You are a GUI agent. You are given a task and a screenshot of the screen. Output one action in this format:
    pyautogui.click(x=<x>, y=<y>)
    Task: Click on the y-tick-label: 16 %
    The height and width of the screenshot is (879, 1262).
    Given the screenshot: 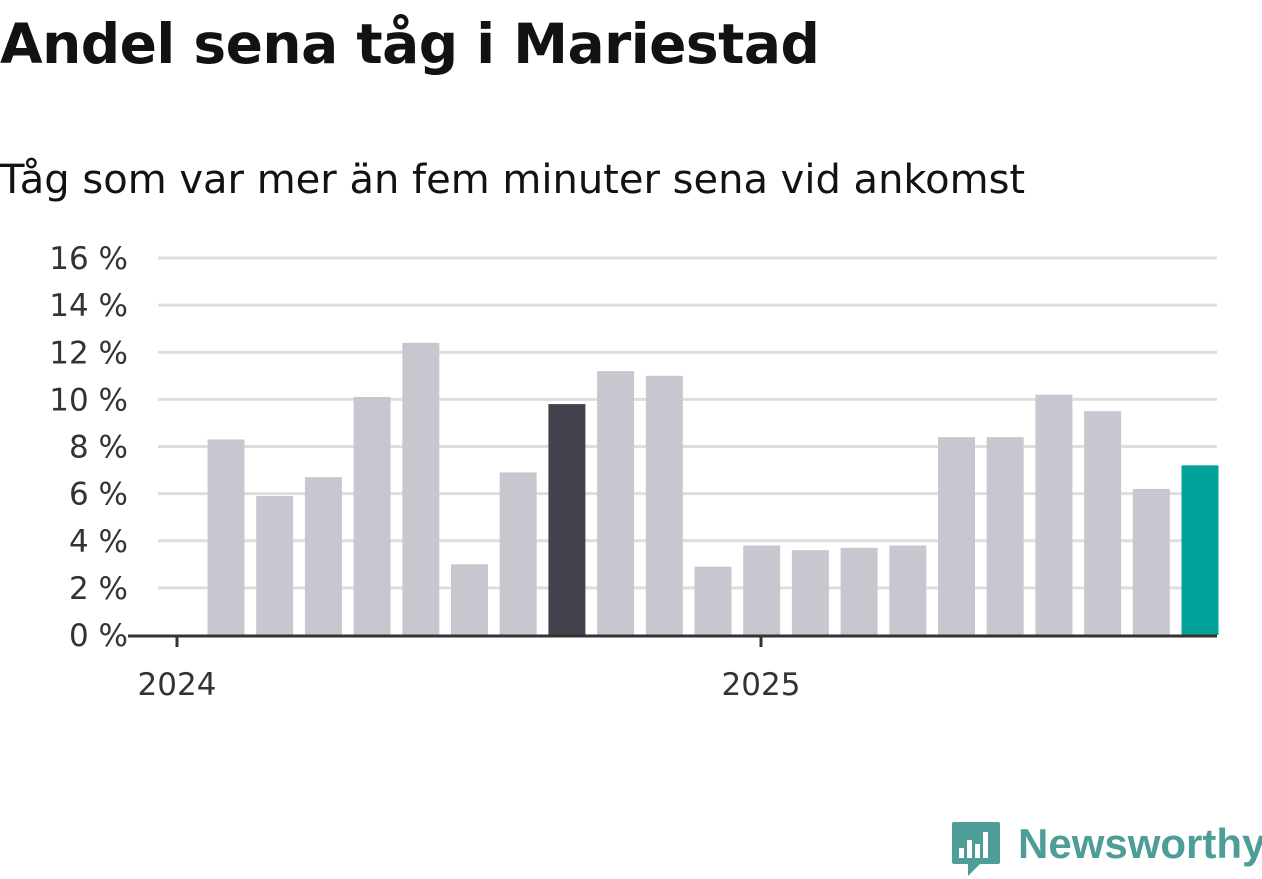 What is the action you would take?
    pyautogui.click(x=88, y=259)
    